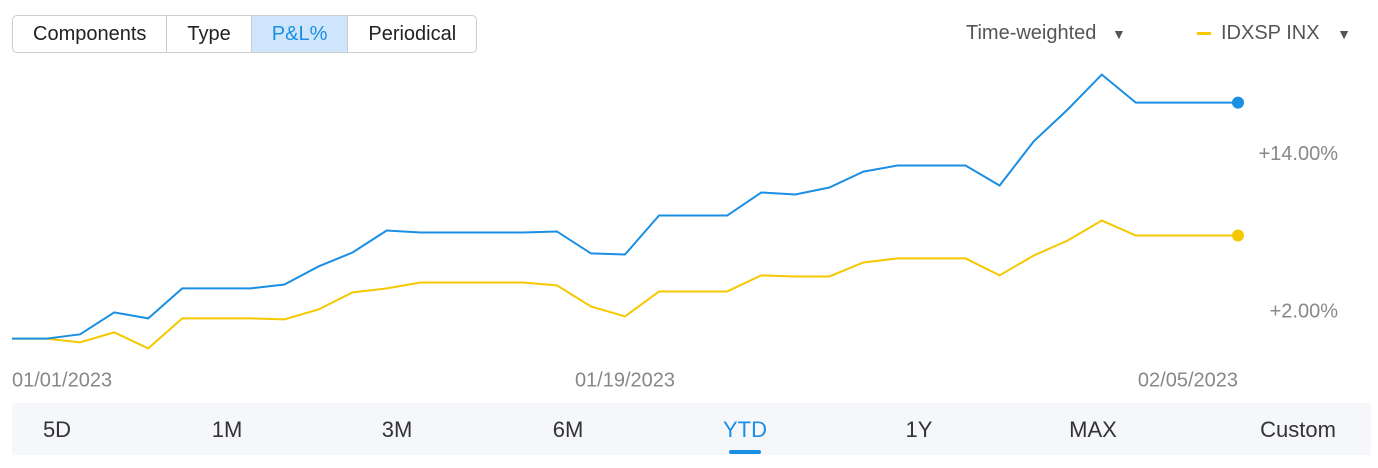  Describe the element at coordinates (691, 429) in the screenshot. I see `range-bar: 5D 1M 3M 6M YTD 1Y MAX Custom` at that location.